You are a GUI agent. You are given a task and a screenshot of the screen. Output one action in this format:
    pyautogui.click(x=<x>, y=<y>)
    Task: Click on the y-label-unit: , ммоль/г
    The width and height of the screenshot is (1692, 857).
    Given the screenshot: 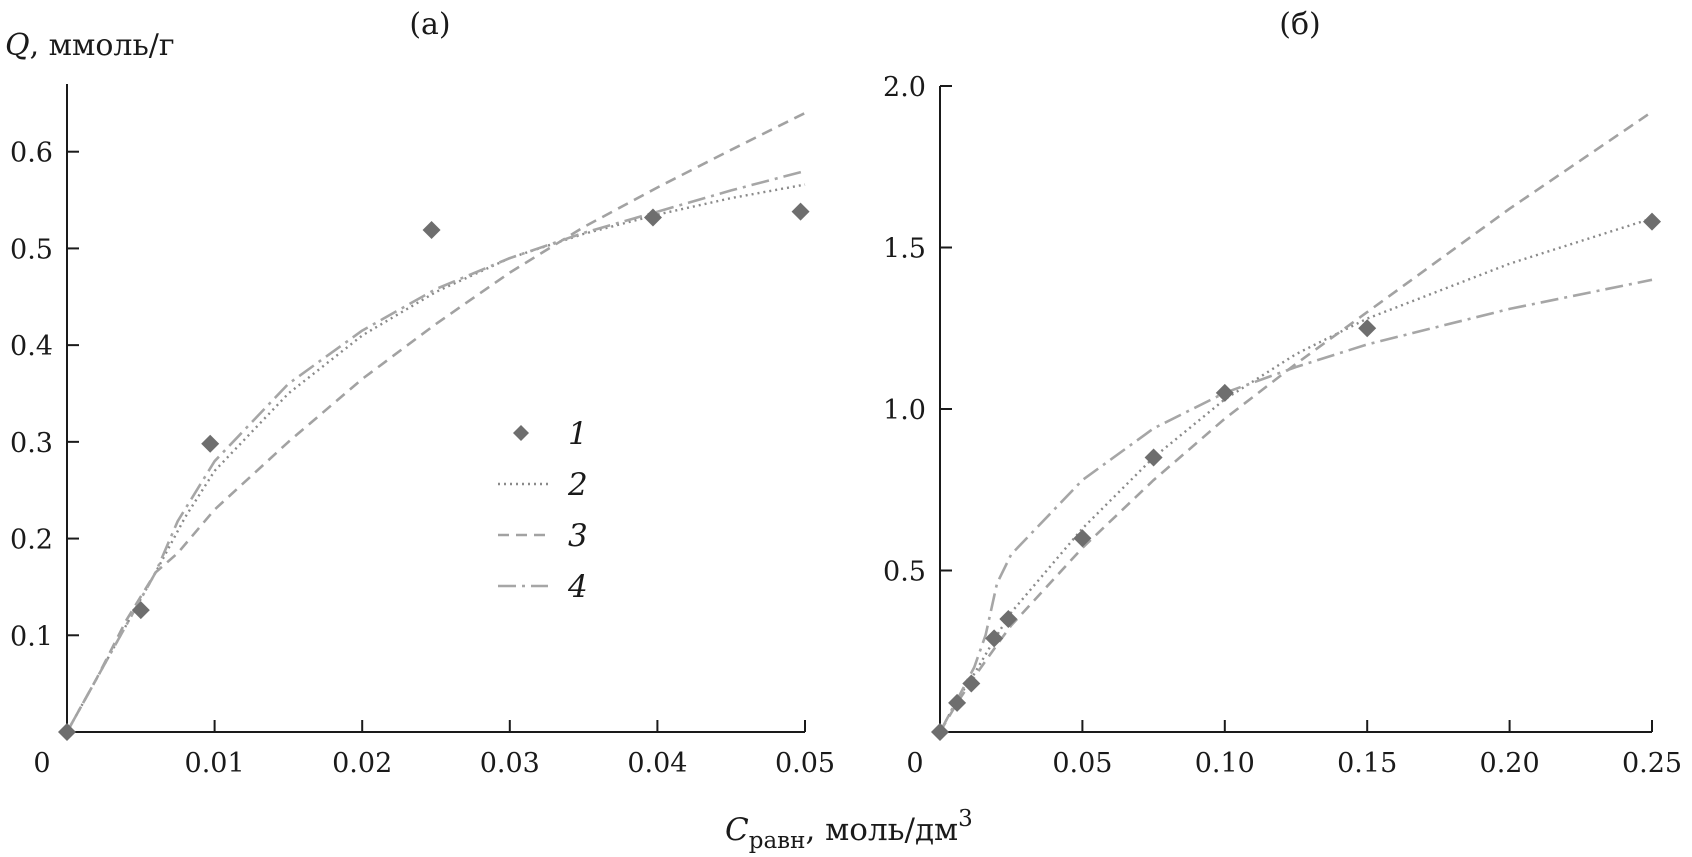 What is the action you would take?
    pyautogui.click(x=102, y=45)
    